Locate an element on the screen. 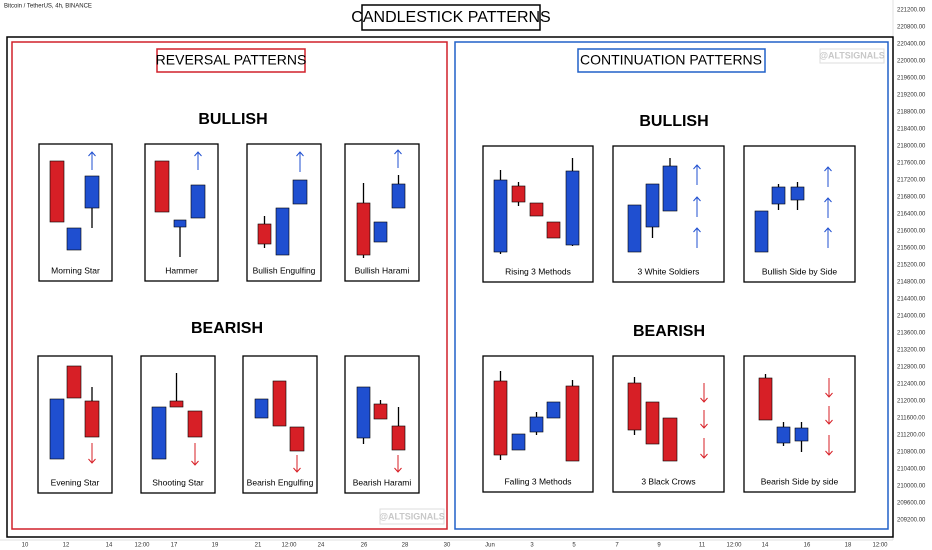 This screenshot has width=932, height=550. price-label: 213200.00 is located at coordinates (911, 351).